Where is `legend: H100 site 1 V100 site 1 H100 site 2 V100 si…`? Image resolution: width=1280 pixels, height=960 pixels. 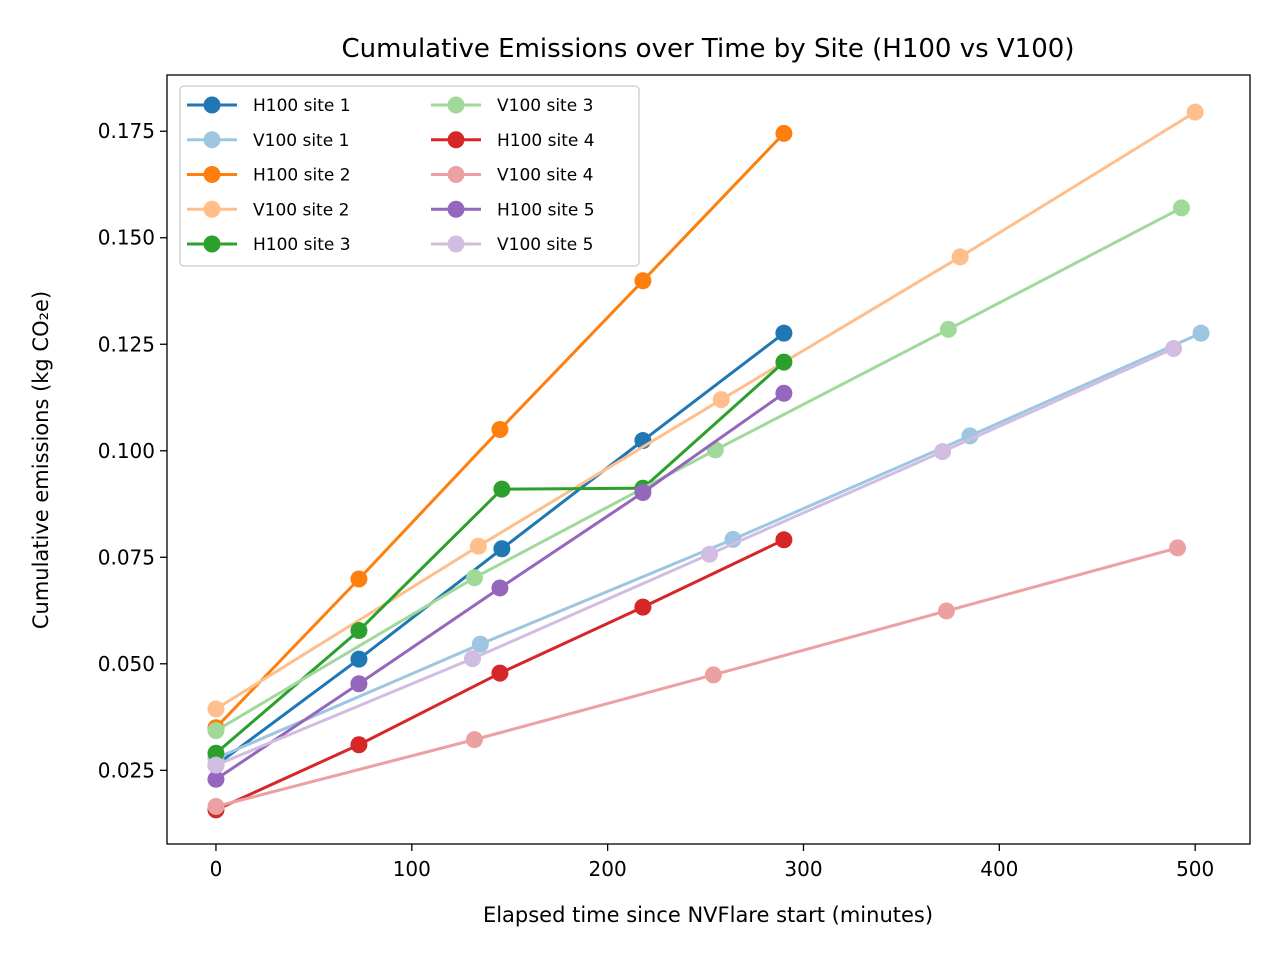
legend: H100 site 1 V100 site 1 H100 site 2 V100 si… is located at coordinates (409, 176).